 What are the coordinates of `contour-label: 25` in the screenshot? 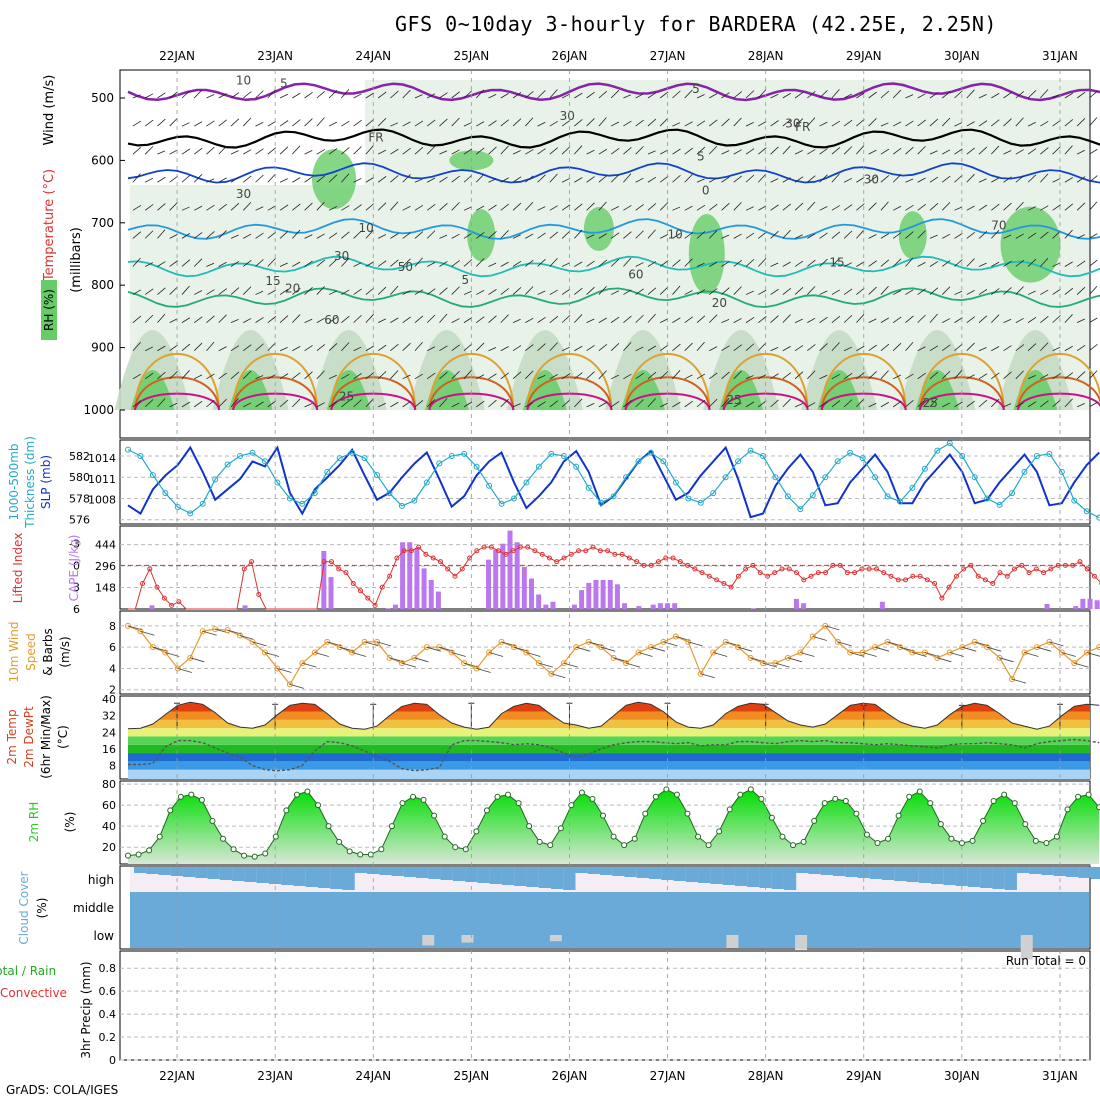 It's located at (346, 397).